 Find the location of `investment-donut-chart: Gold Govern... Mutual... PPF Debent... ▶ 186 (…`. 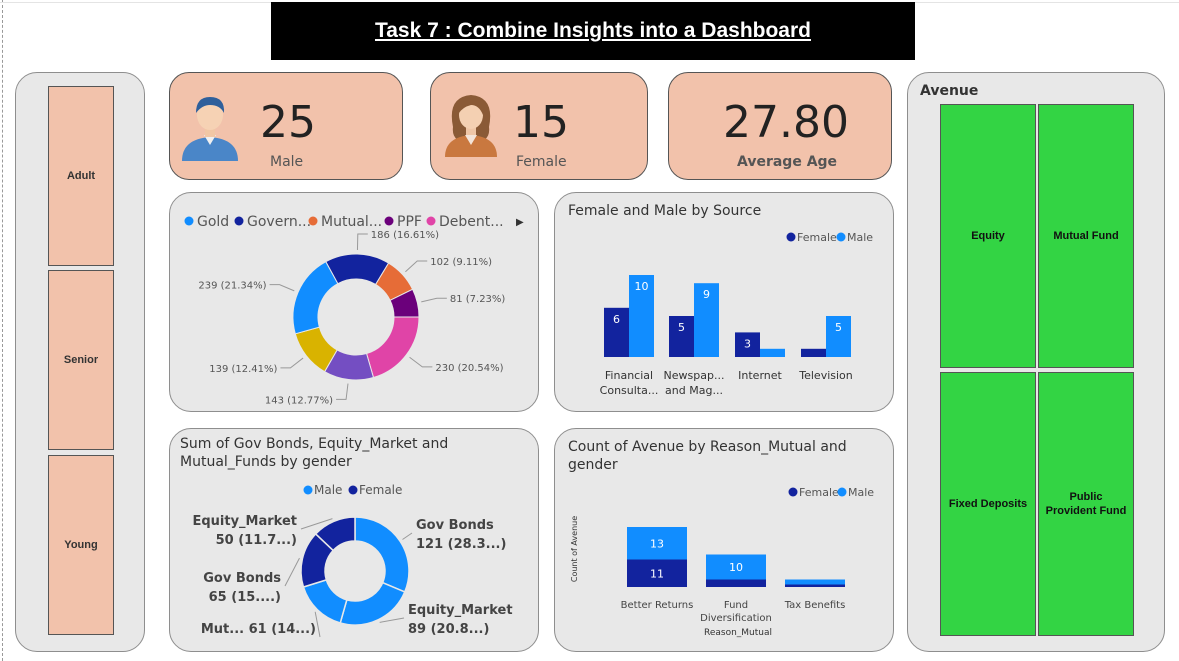

investment-donut-chart: Gold Govern... Mutual... PPF Debent... ▶ 186 (… is located at coordinates (355, 303).